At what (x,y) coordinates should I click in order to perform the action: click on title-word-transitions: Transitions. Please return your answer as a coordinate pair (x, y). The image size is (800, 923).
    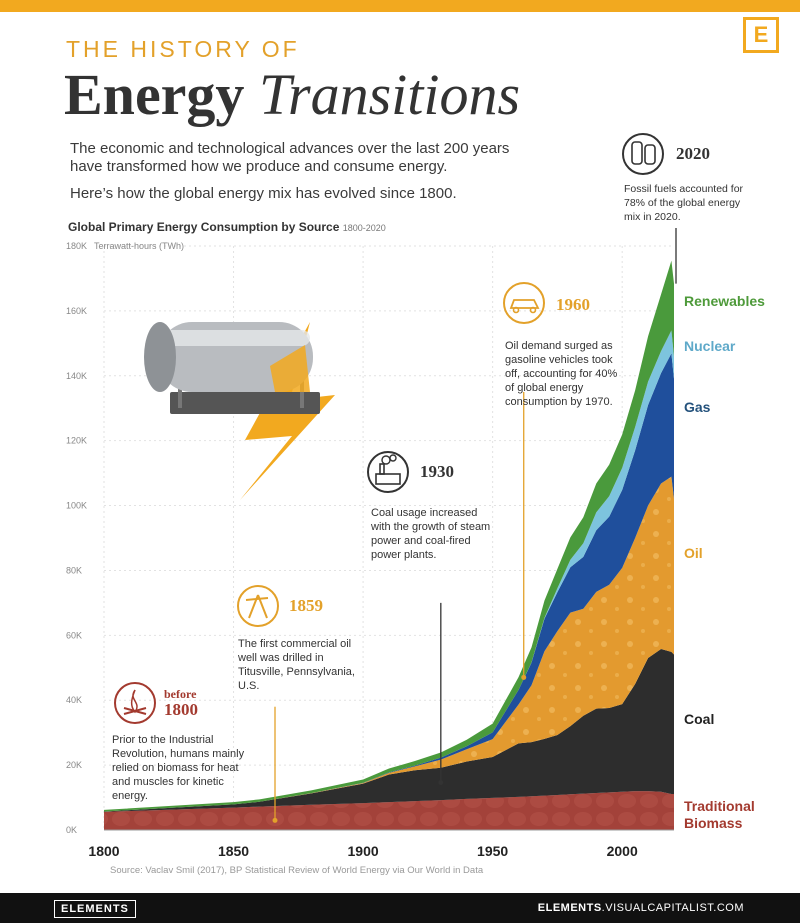
    Looking at the image, I should click on (389, 94).